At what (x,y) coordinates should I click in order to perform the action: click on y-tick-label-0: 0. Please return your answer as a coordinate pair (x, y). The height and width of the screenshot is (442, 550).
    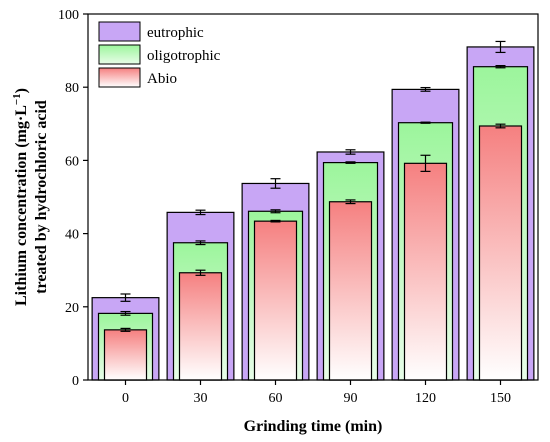
    Looking at the image, I should click on (75, 381).